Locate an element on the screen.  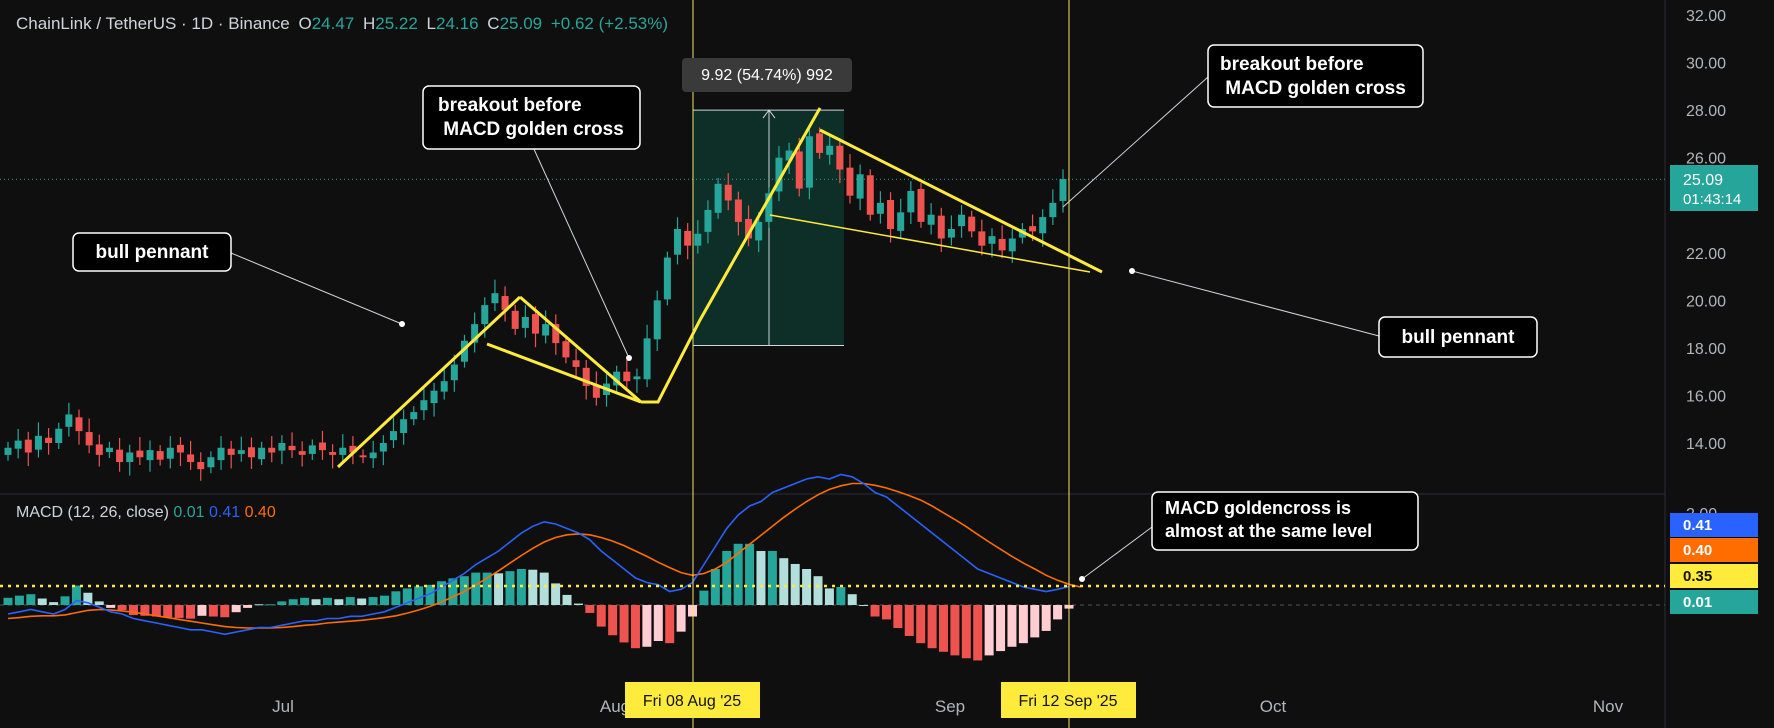
close-label: C is located at coordinates (493, 23).